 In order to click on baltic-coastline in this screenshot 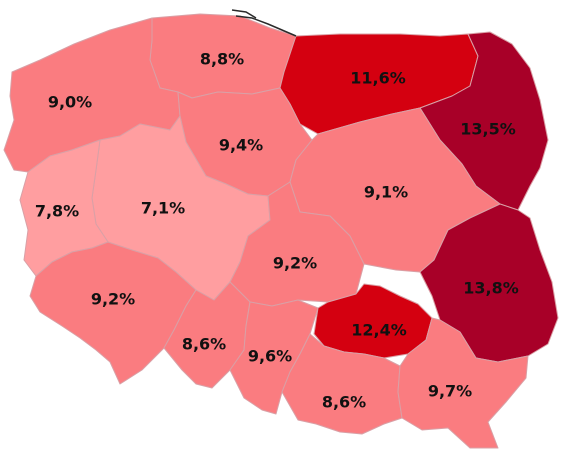, I will do `click(266, 26)`.